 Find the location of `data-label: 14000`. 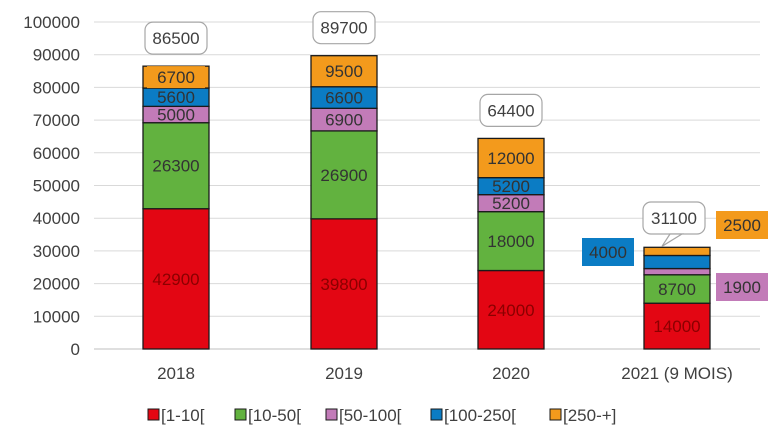

data-label: 14000 is located at coordinates (676, 326).